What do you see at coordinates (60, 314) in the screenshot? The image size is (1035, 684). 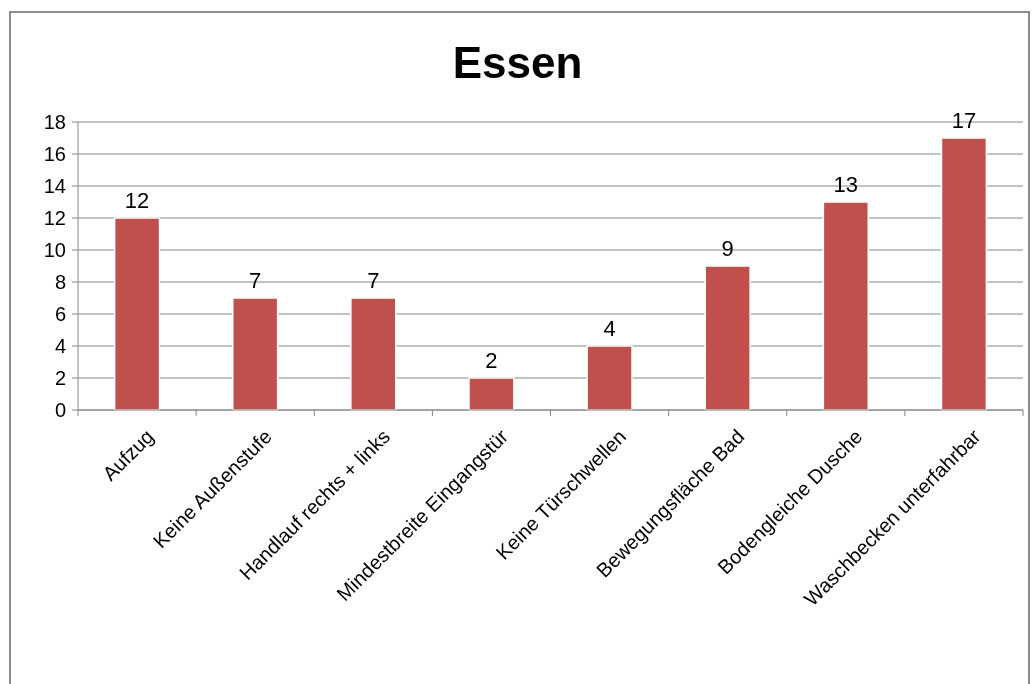 I see `y-tick-label: 6` at bounding box center [60, 314].